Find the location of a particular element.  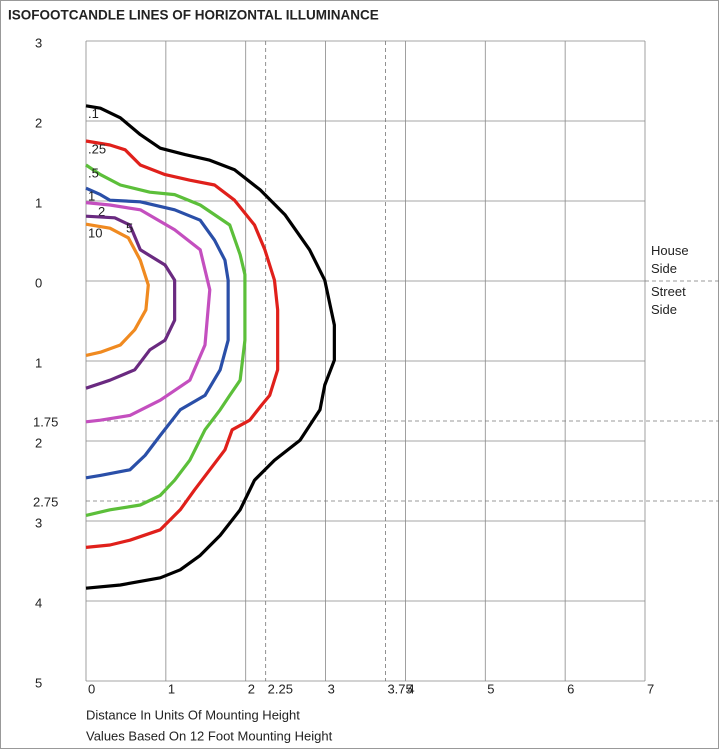

x-tick-label: 3 is located at coordinates (331, 688).